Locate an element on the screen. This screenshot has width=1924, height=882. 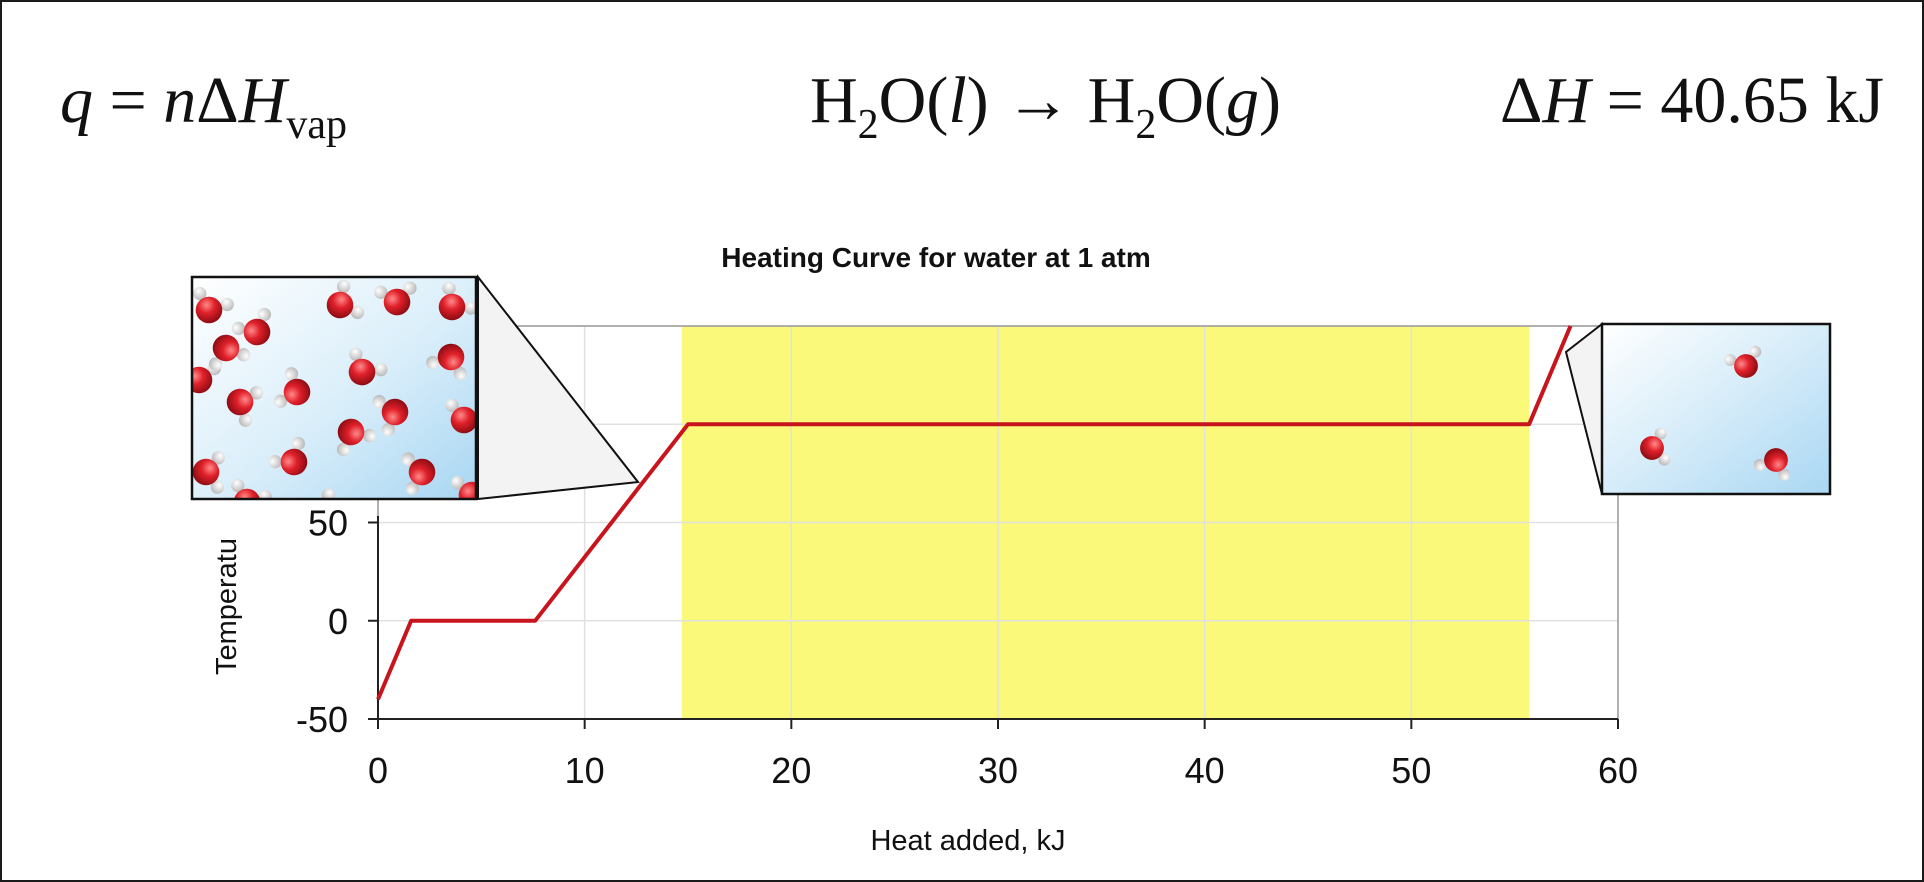
chart-title: Heating Curve for water at 1 atm is located at coordinates (935, 257).